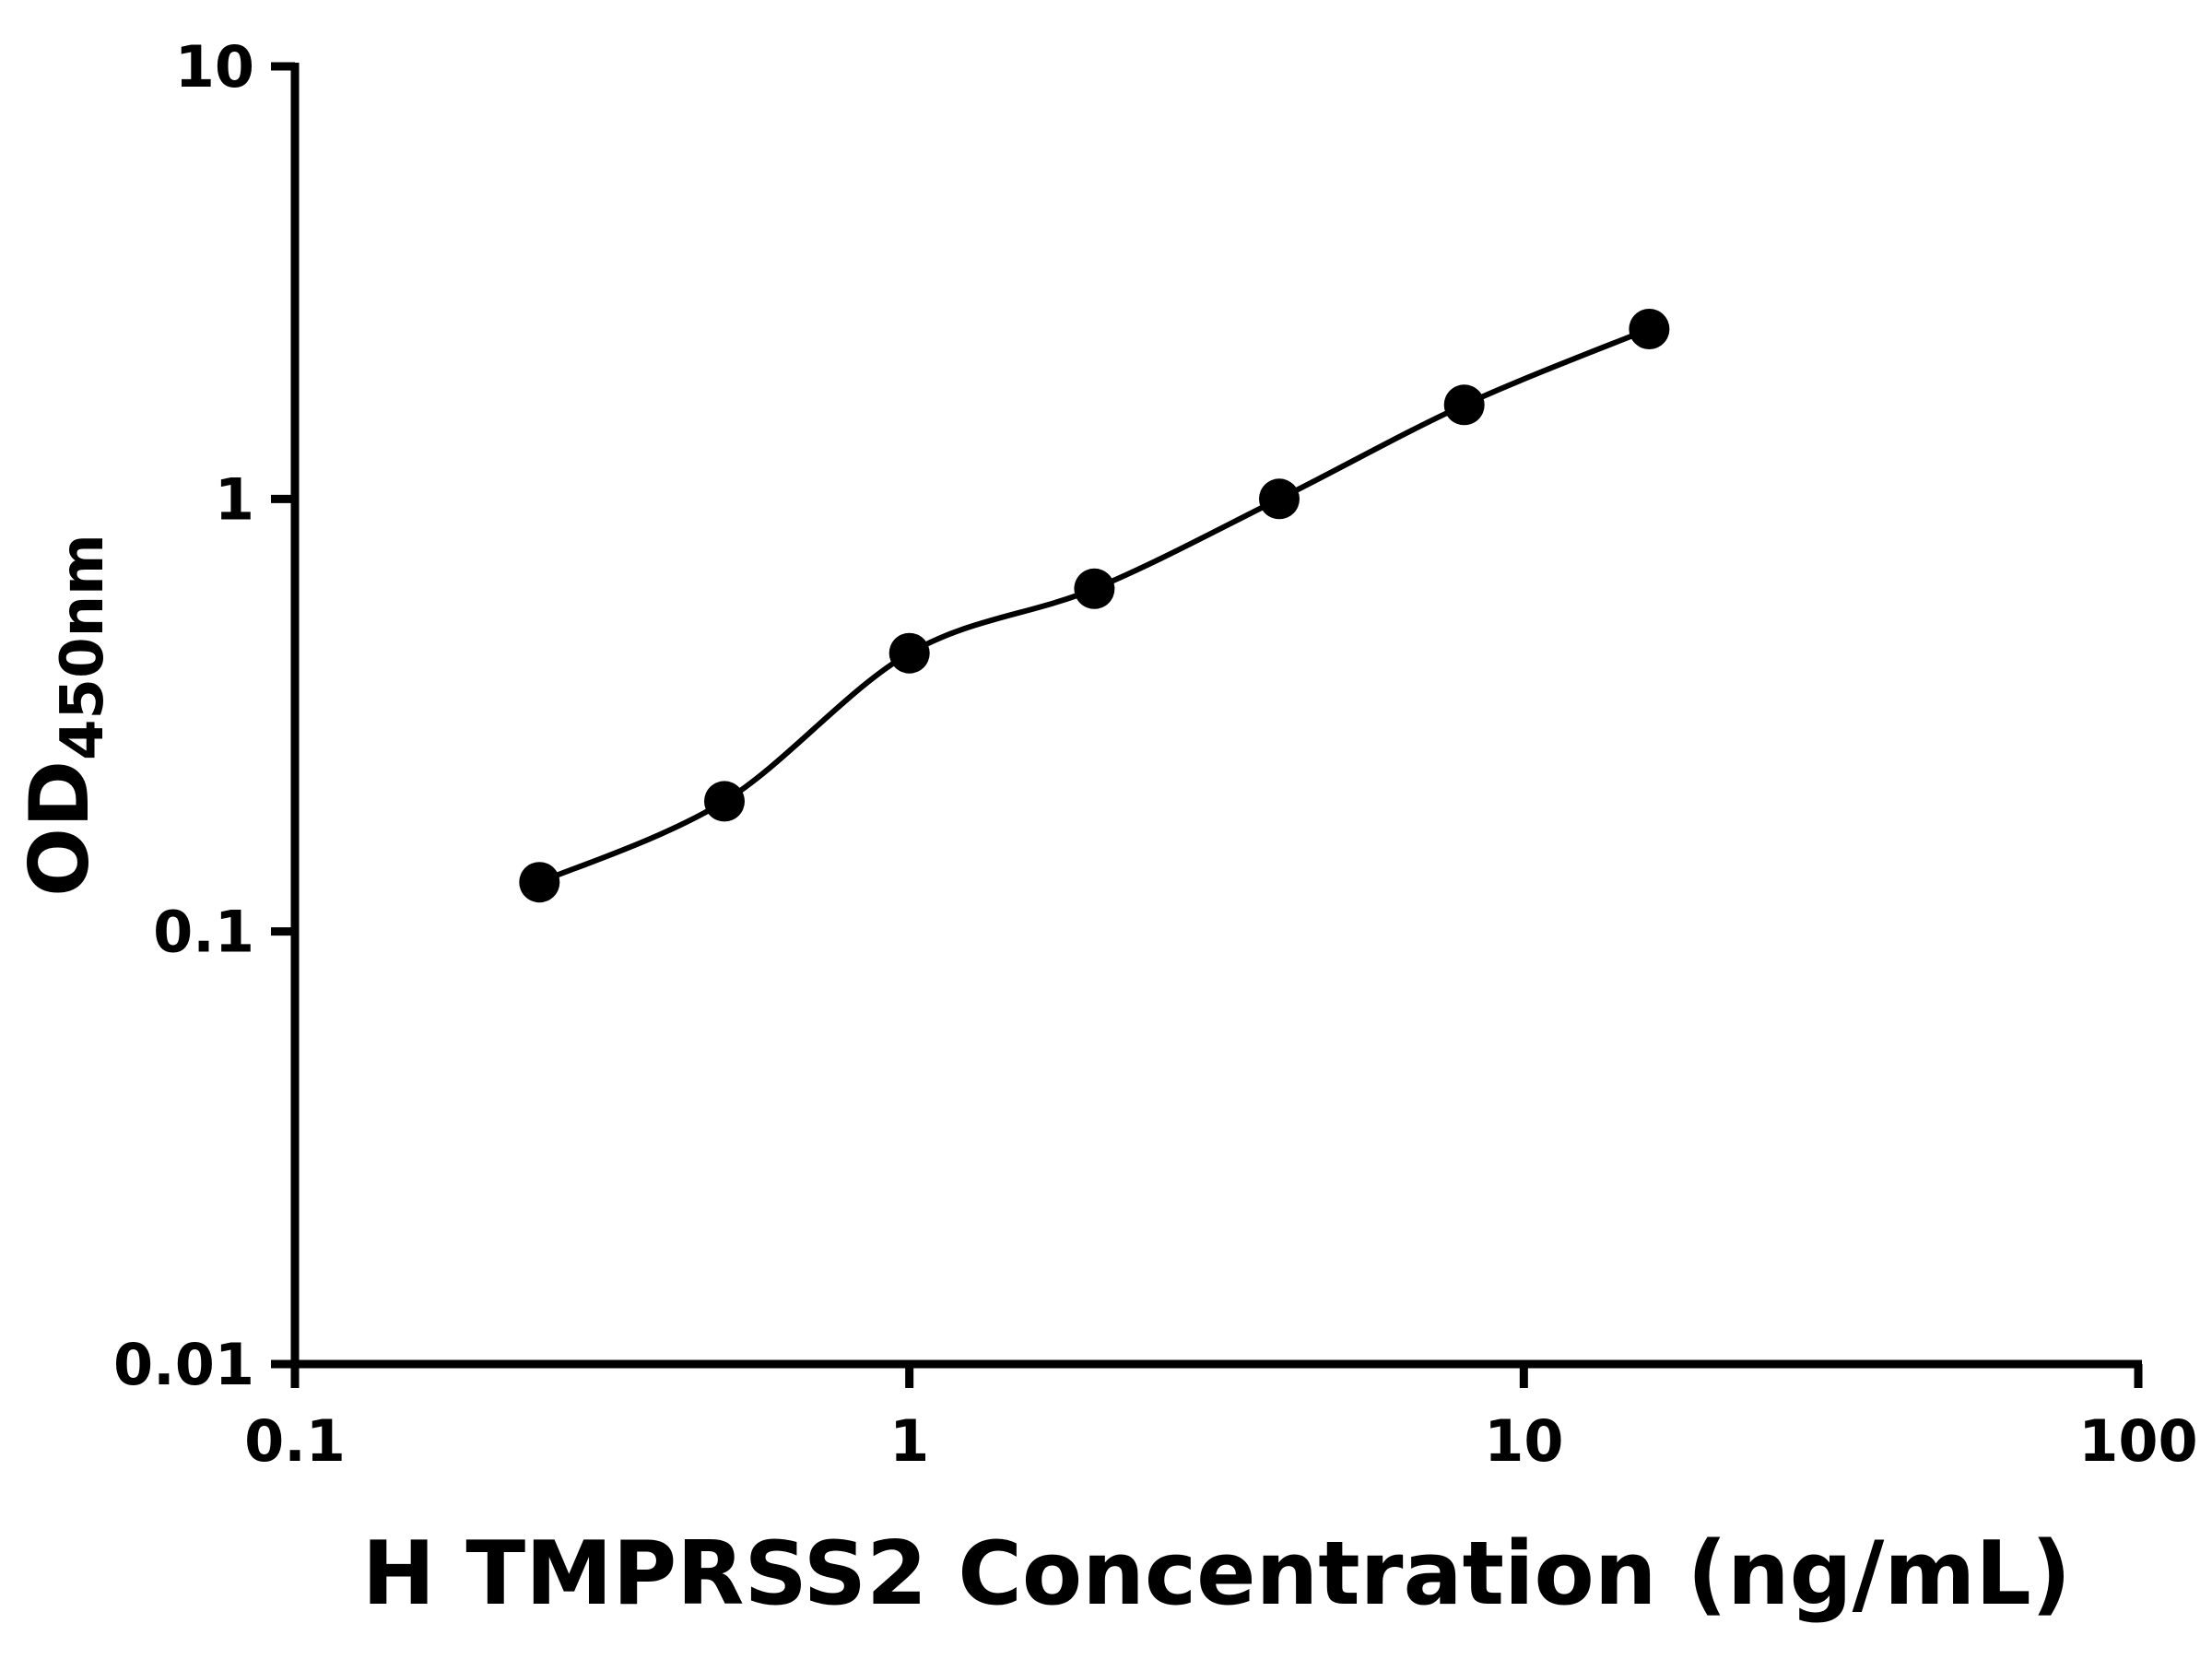  What do you see at coordinates (83, 647) in the screenshot?
I see `y-axis-title-subscript: 450nm` at bounding box center [83, 647].